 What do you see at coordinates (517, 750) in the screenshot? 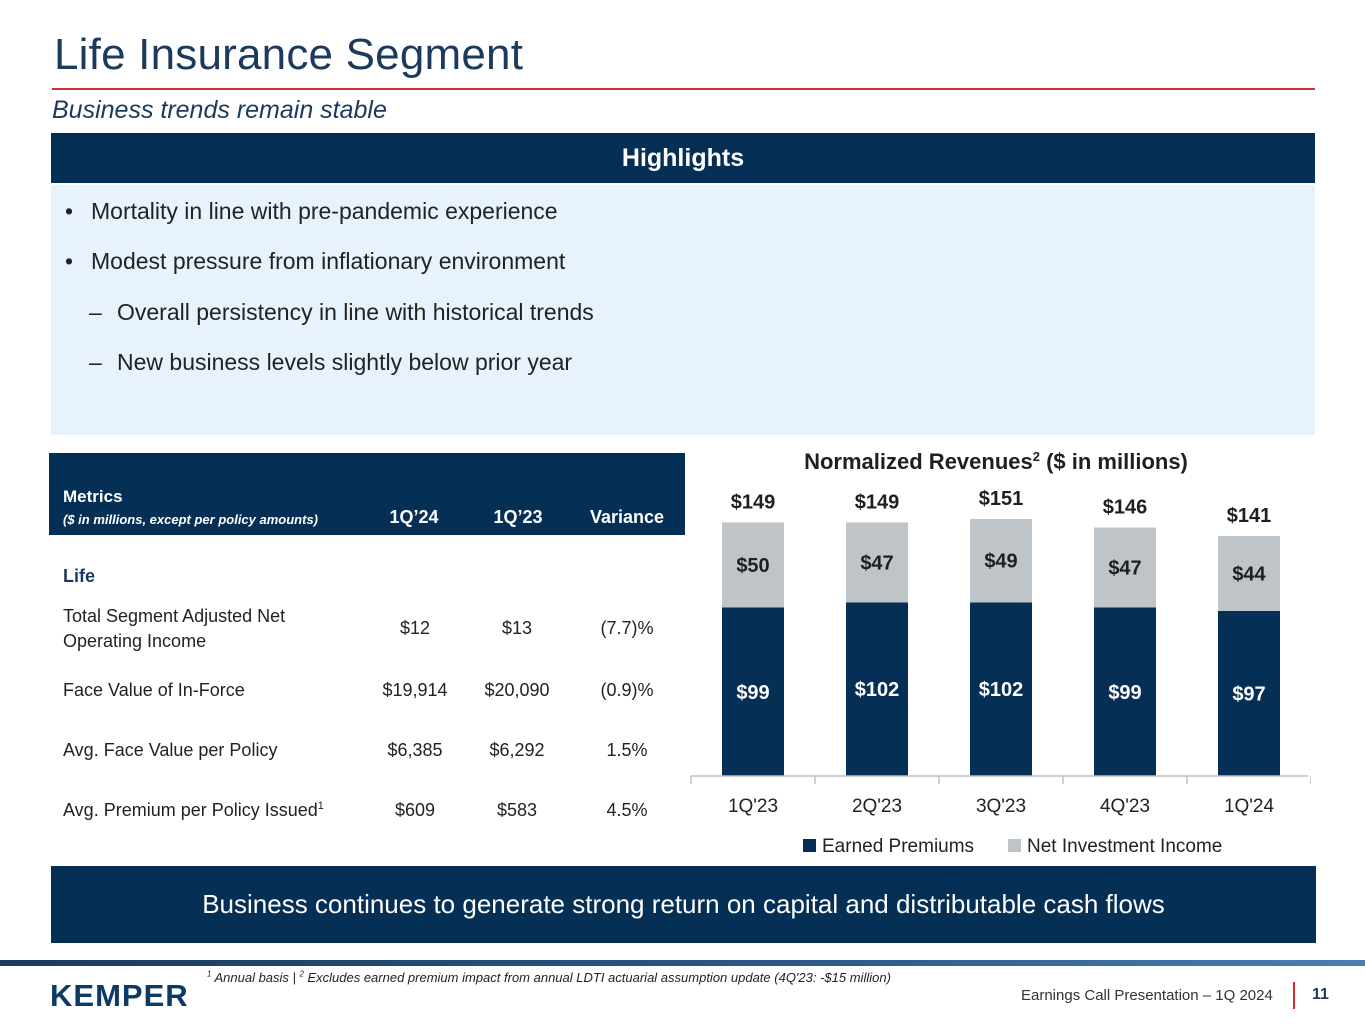
I see `table-cell: $6,292` at bounding box center [517, 750].